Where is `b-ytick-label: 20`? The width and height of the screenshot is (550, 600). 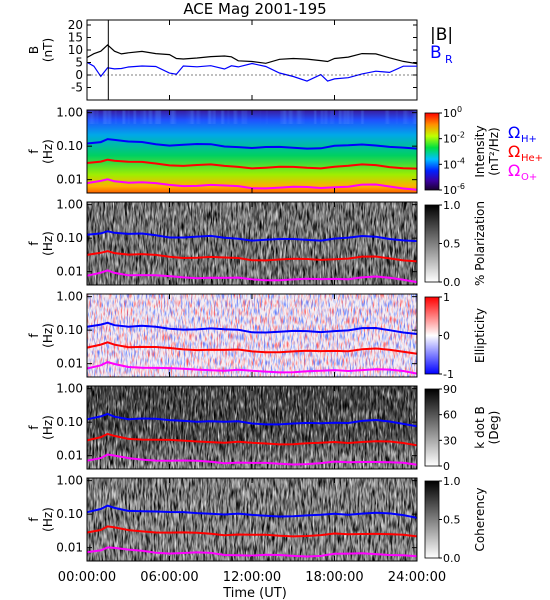 b-ytick-label: 20 is located at coordinates (75, 25).